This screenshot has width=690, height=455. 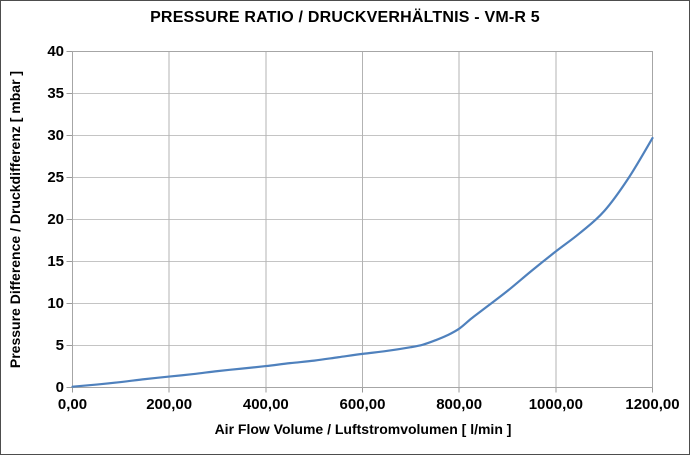 What do you see at coordinates (55, 135) in the screenshot?
I see `y-tick-label: 30` at bounding box center [55, 135].